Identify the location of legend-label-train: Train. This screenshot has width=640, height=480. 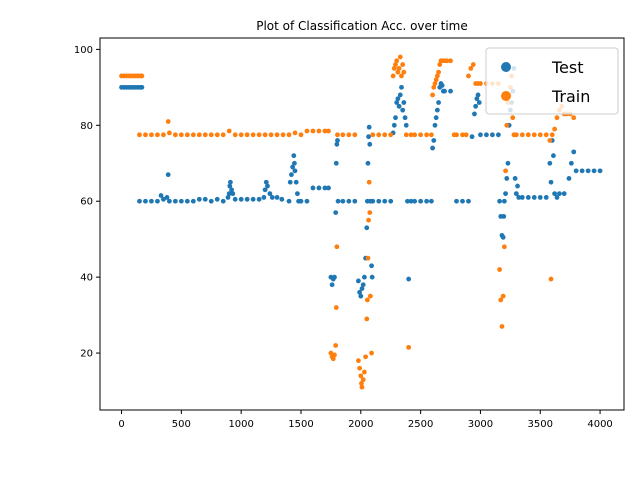
(570, 96).